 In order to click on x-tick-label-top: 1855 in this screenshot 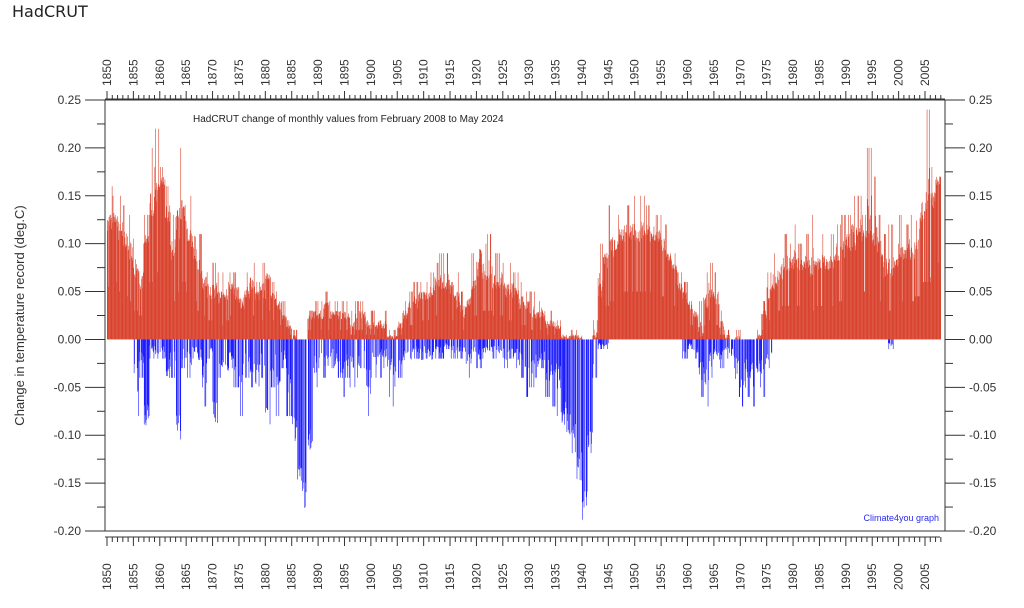, I will do `click(133, 72)`.